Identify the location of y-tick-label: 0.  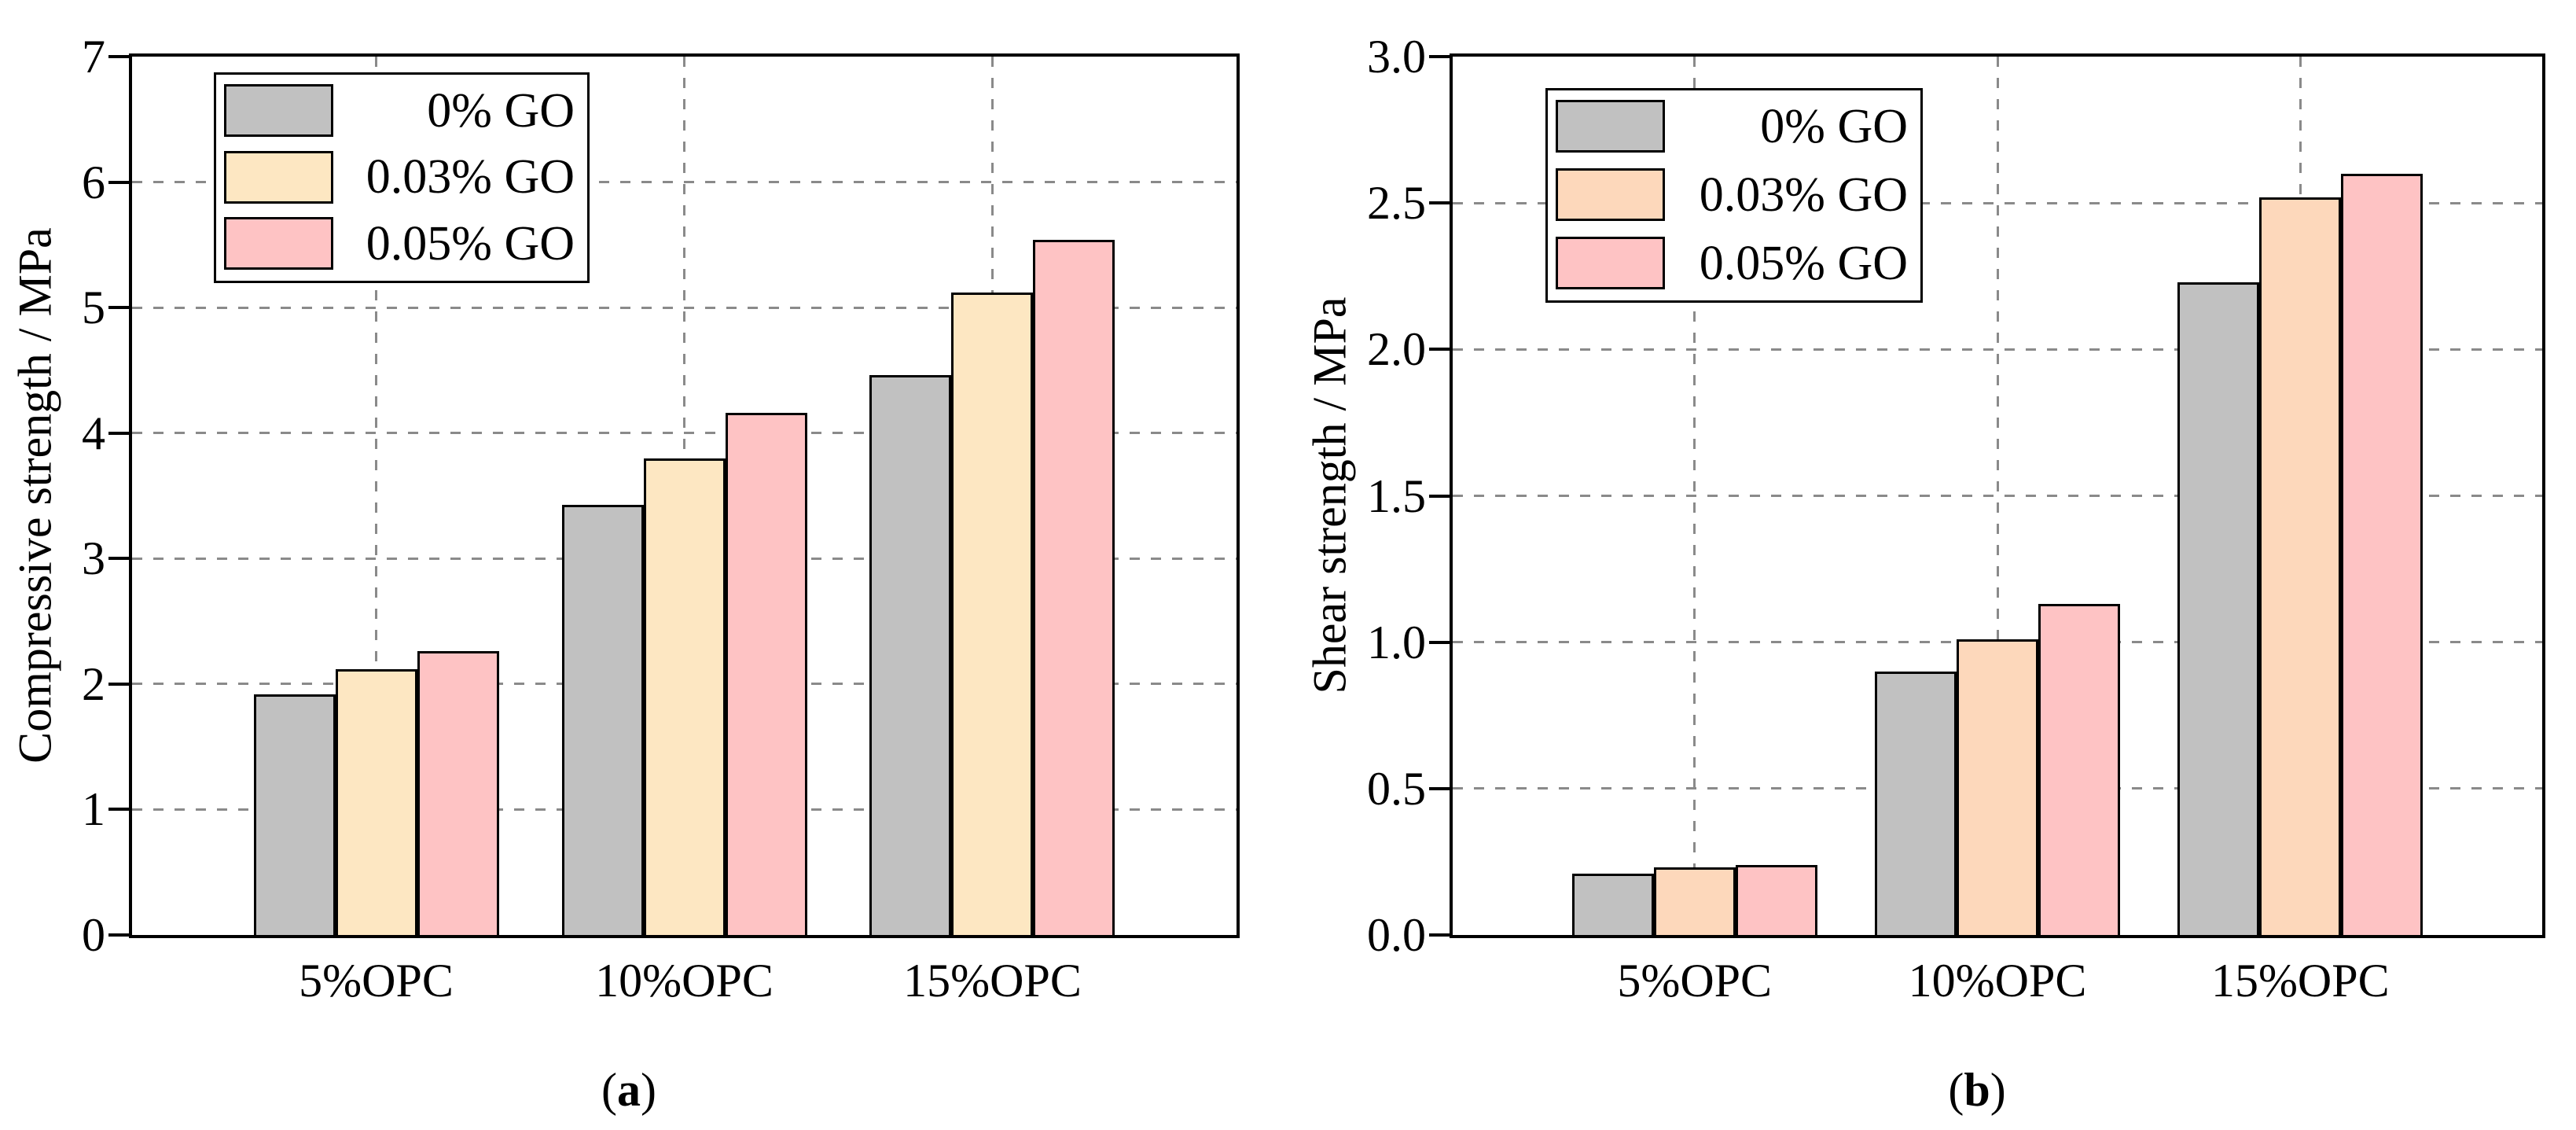
(93, 935).